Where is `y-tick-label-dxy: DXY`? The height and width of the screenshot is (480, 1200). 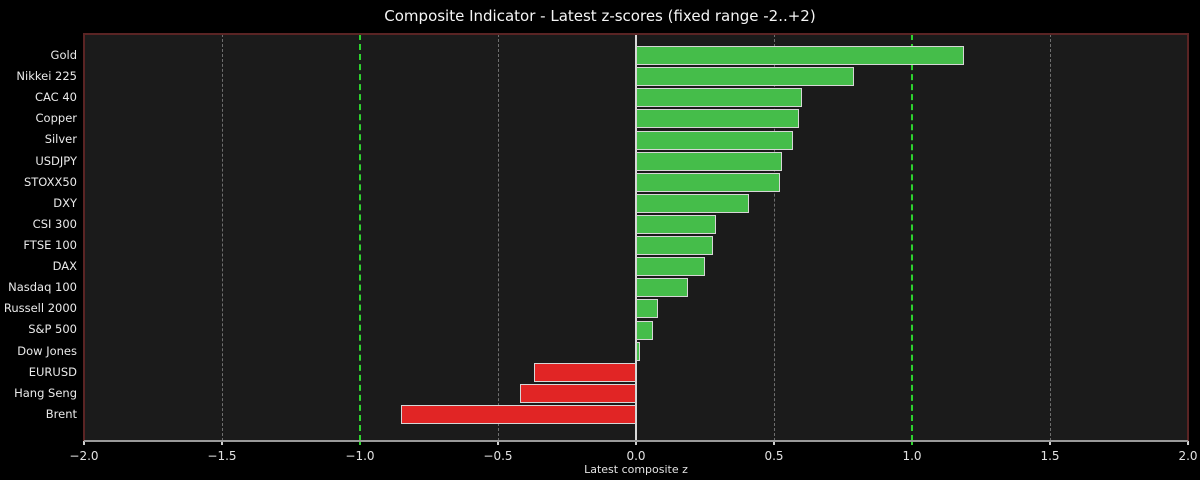
y-tick-label-dxy: DXY is located at coordinates (65, 202).